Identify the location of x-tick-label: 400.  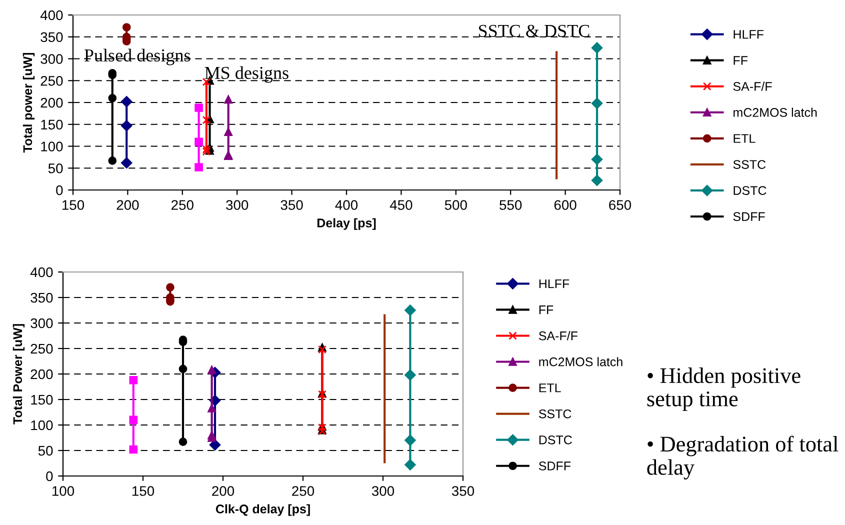
(346, 205).